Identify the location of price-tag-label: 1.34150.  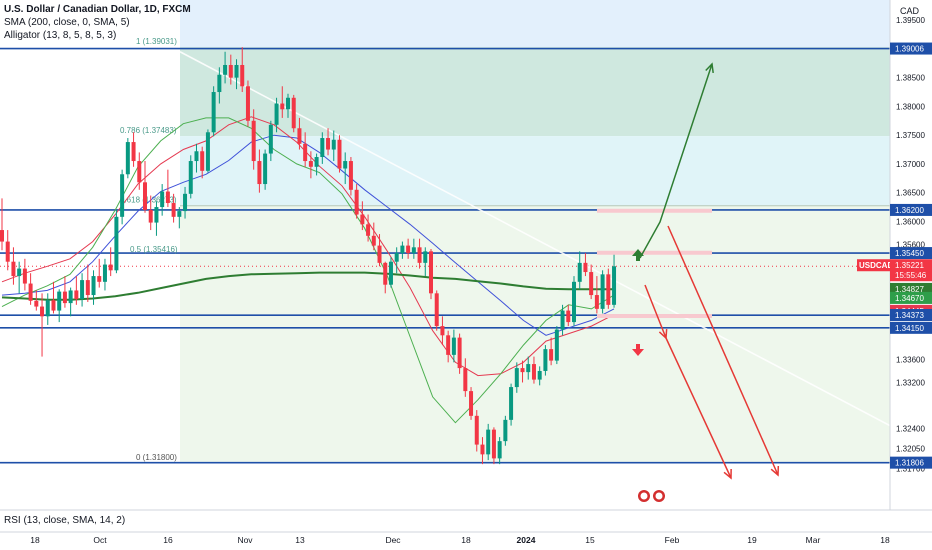
(909, 328).